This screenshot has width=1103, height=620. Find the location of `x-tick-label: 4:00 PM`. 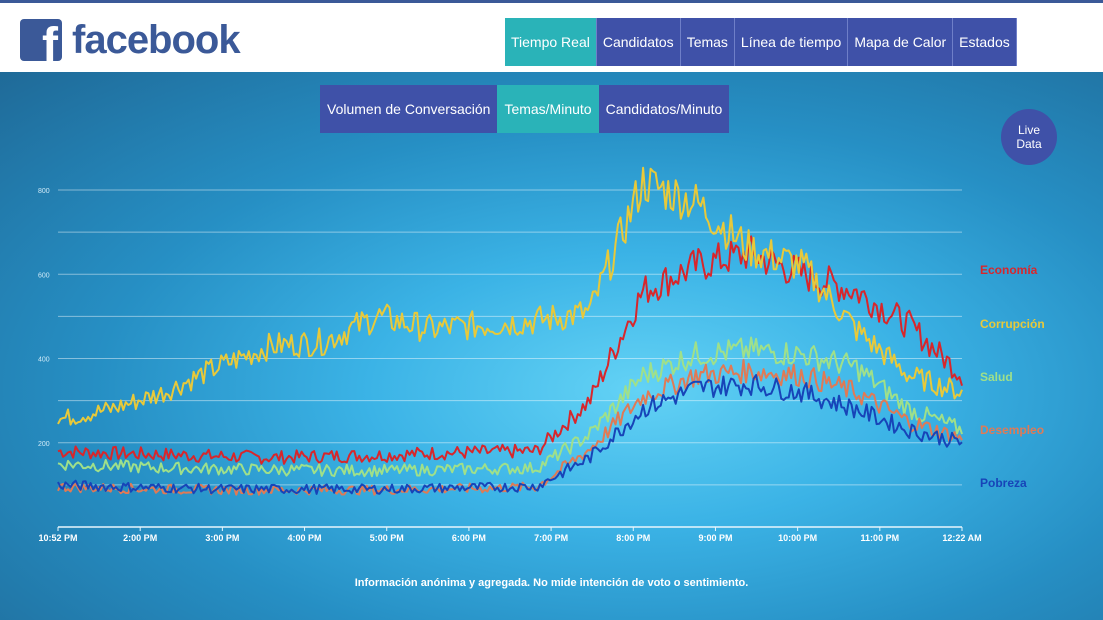

x-tick-label: 4:00 PM is located at coordinates (305, 538).